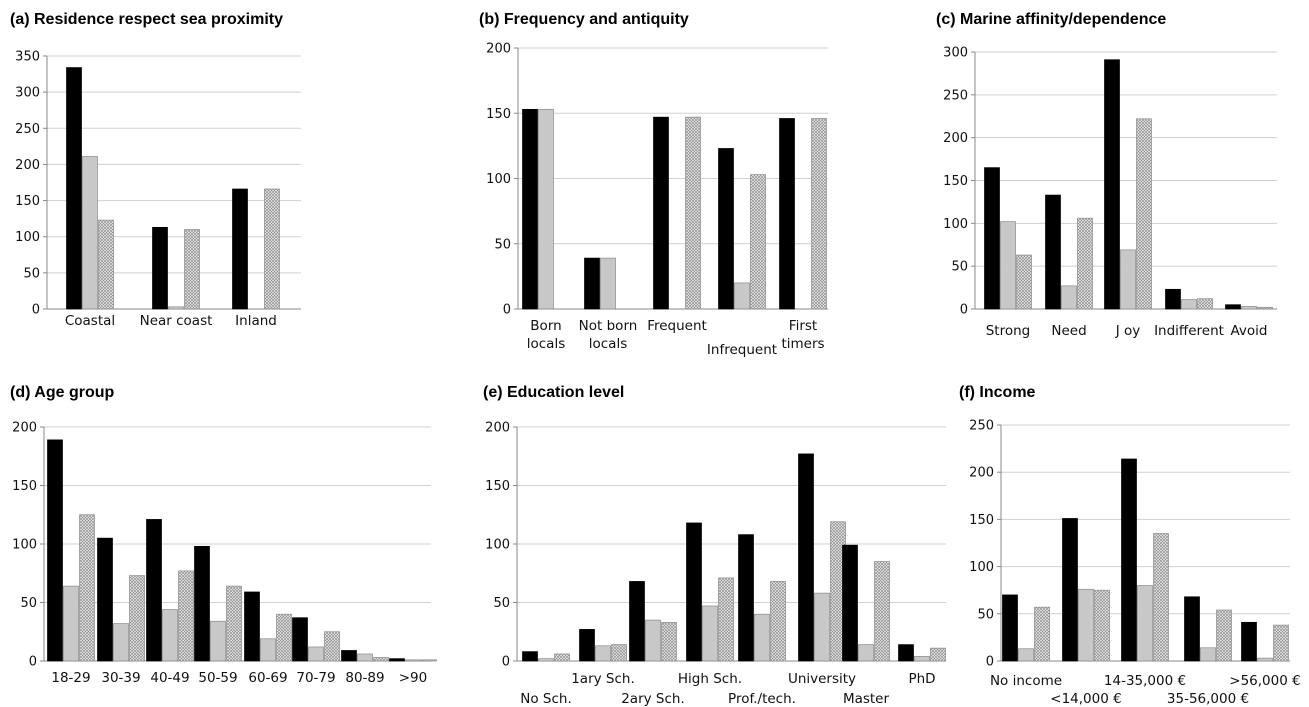  I want to click on x-tick-label-60-69: 60-69, so click(267, 678).